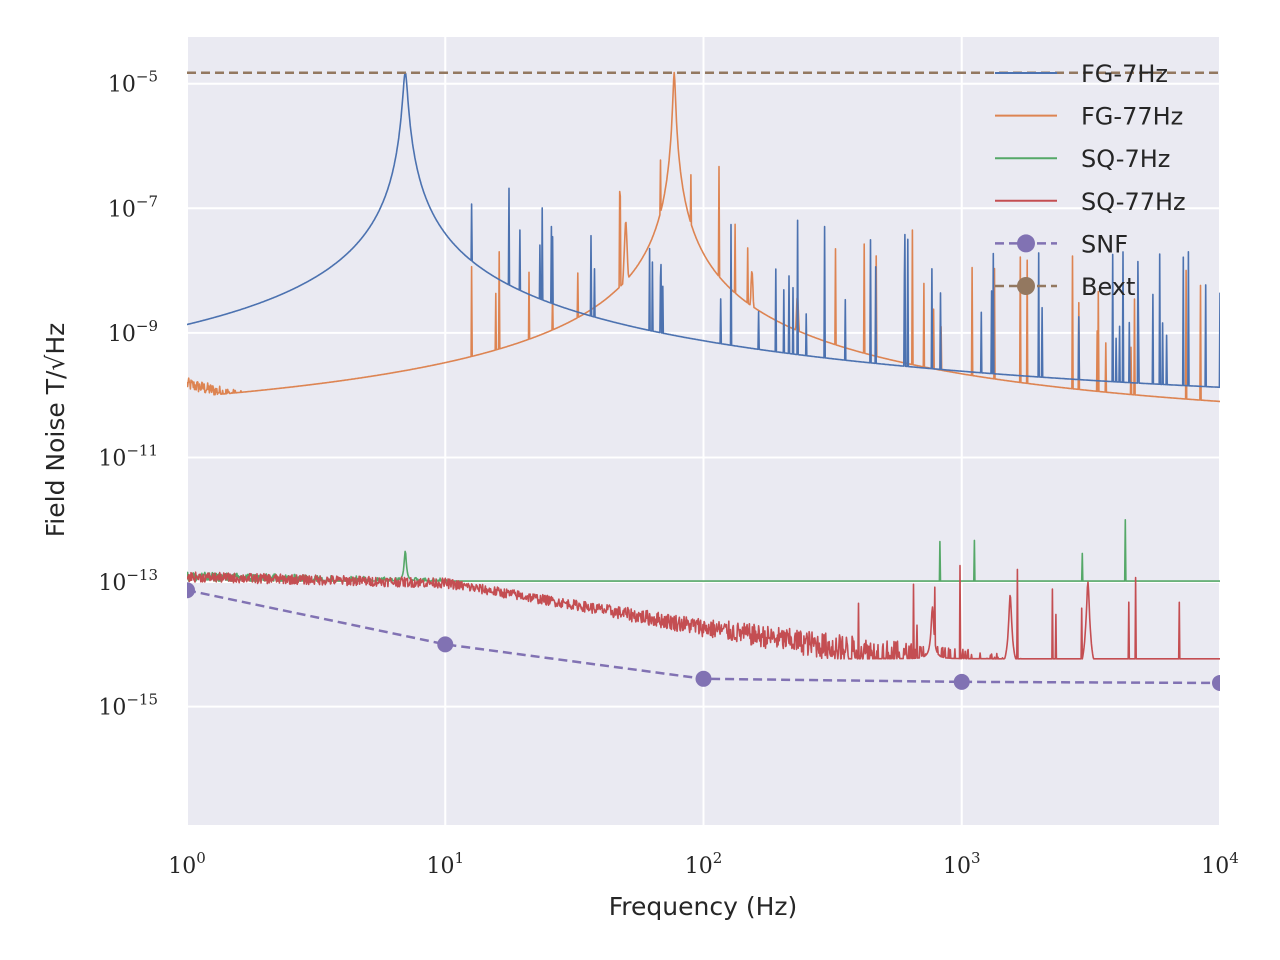 This screenshot has height=960, width=1280. I want to click on legend-item-sq-77hz: SQ-77Hz, so click(1090, 202).